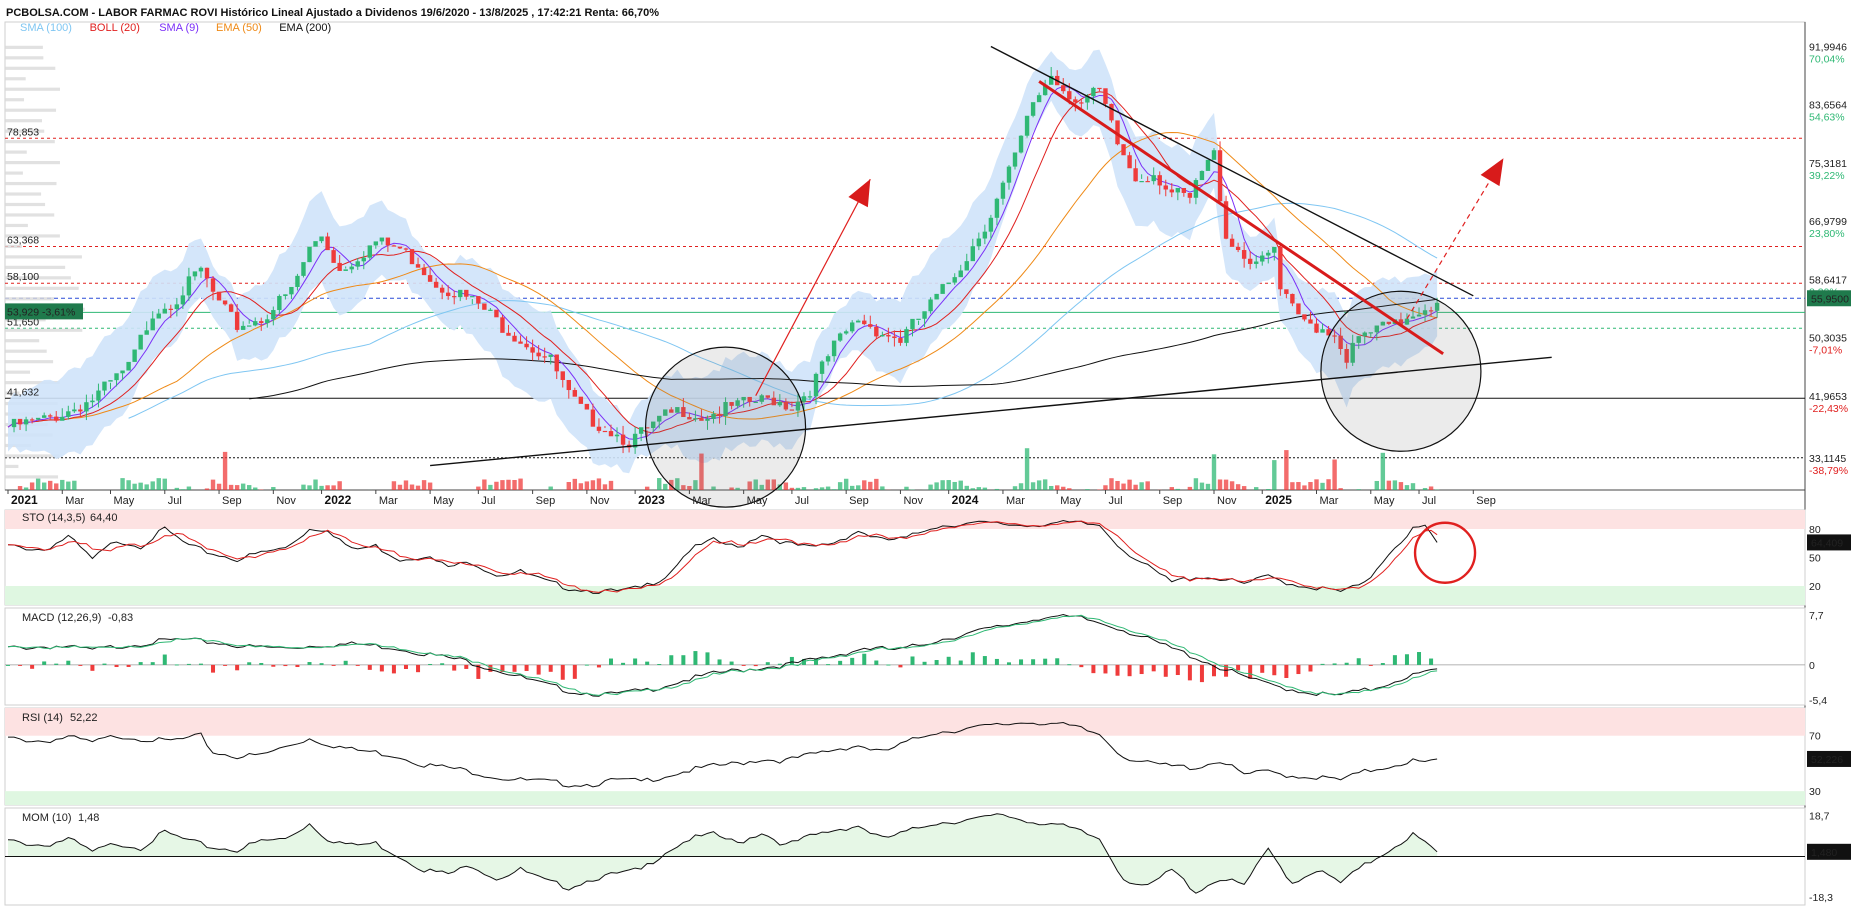 The width and height of the screenshot is (1854, 912). Describe the element at coordinates (1227, 501) in the screenshot. I see `x-tick-label: Nov` at that location.